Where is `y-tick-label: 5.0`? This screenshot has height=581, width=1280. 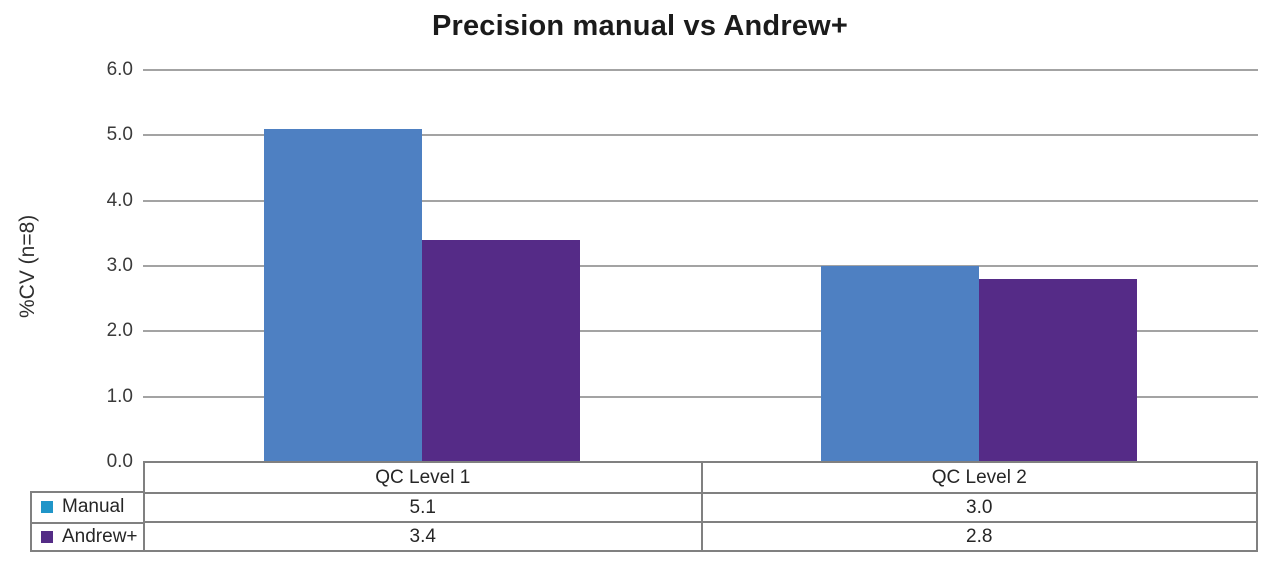
y-tick-label: 5.0 is located at coordinates (119, 135).